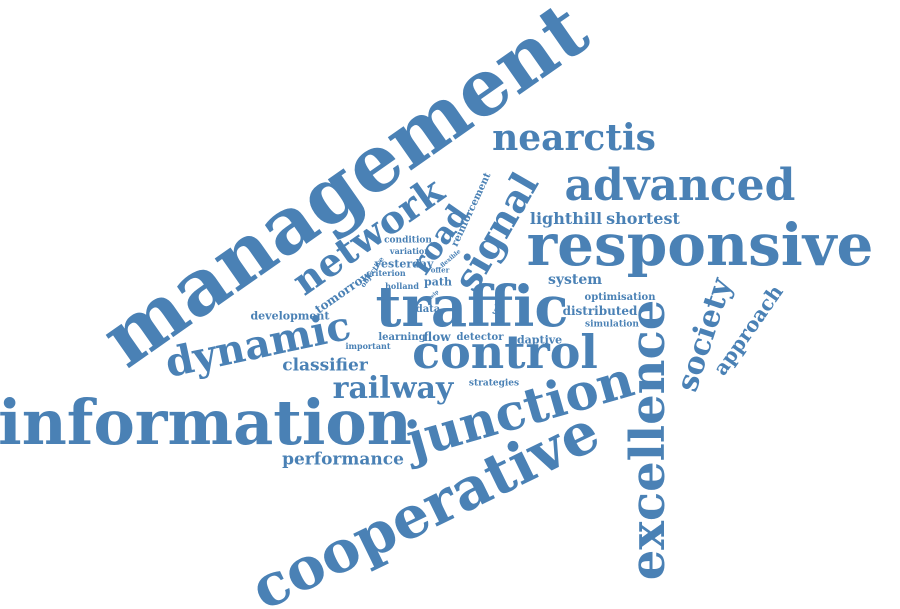  I want to click on word-control: control, so click(505, 352).